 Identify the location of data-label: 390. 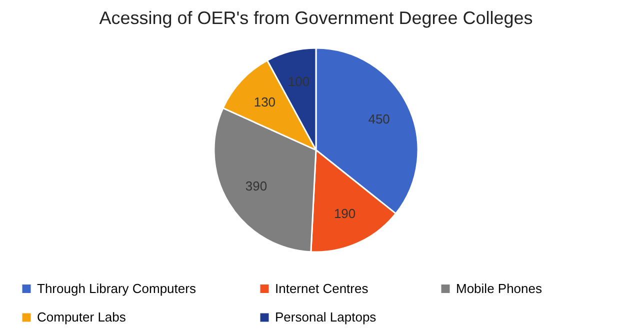
(256, 186).